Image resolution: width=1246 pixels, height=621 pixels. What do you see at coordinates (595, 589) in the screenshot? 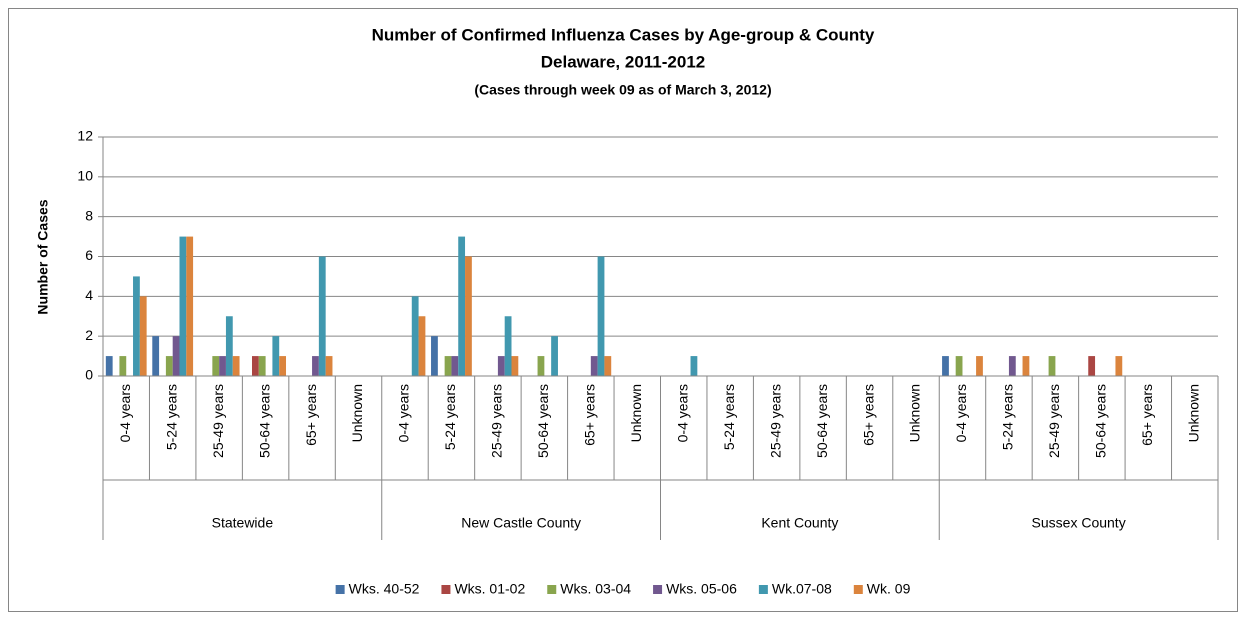
I see `legend-label: Wks. 03-04` at bounding box center [595, 589].